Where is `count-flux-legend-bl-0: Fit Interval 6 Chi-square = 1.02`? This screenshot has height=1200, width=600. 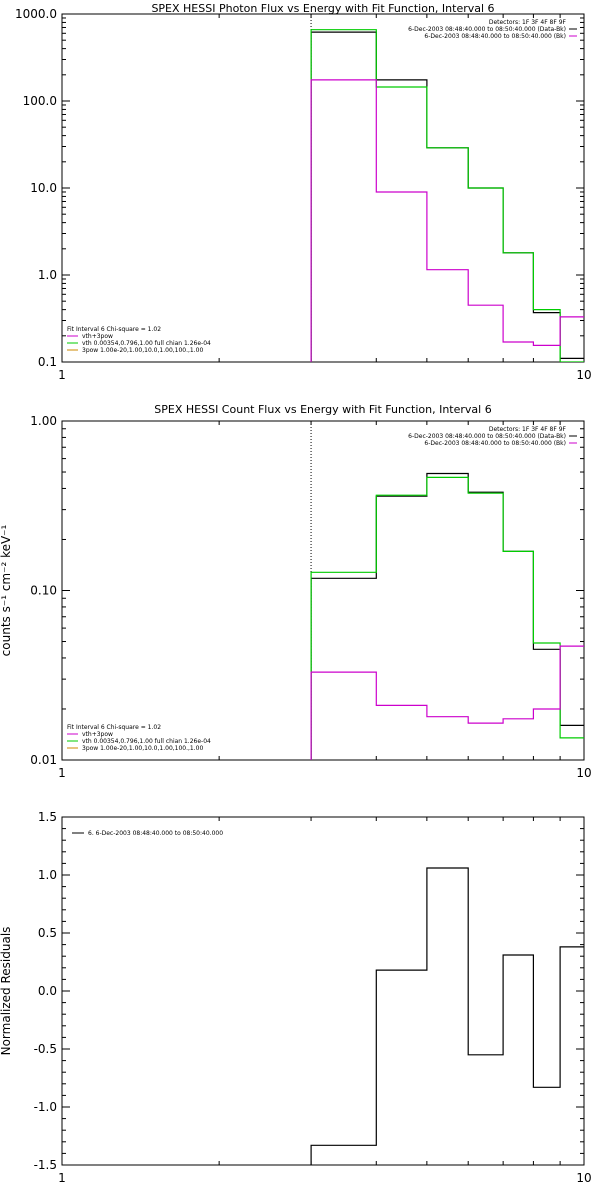
count-flux-legend-bl-0: Fit Interval 6 Chi-square = 1.02 is located at coordinates (114, 727).